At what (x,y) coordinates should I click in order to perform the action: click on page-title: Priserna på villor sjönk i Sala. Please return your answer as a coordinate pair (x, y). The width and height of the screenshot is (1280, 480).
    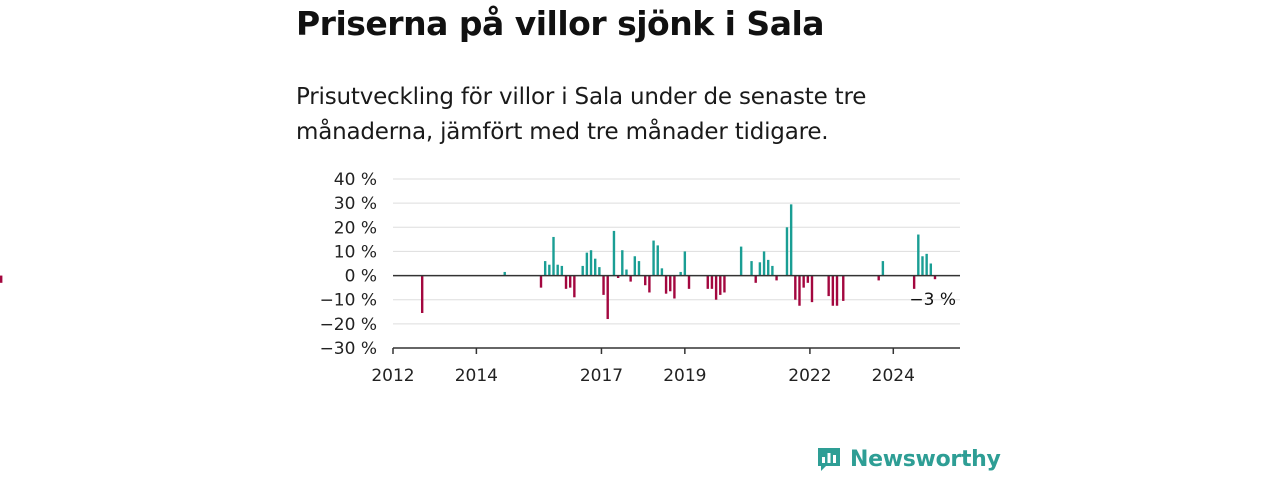
    Looking at the image, I should click on (560, 23).